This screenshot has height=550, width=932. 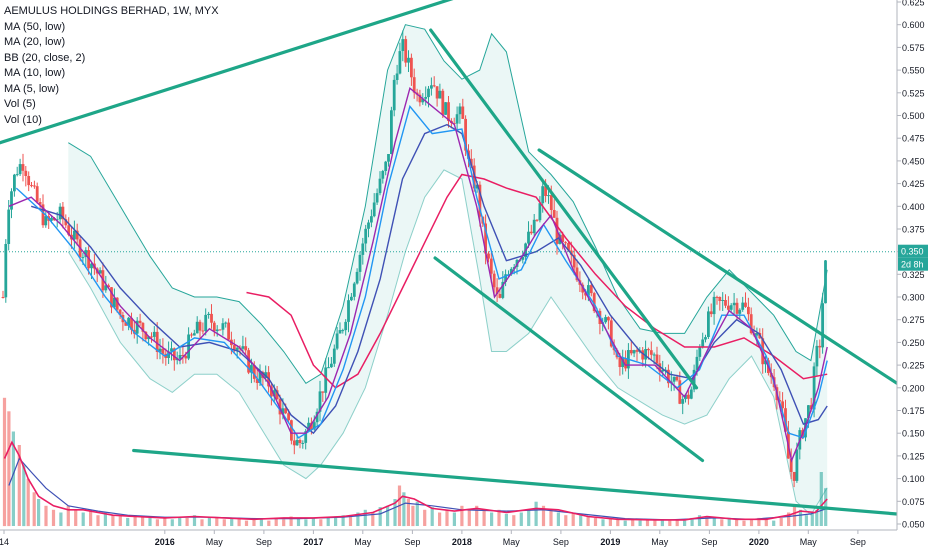 I want to click on indicator-ma20: MA (20, low), so click(x=35, y=42).